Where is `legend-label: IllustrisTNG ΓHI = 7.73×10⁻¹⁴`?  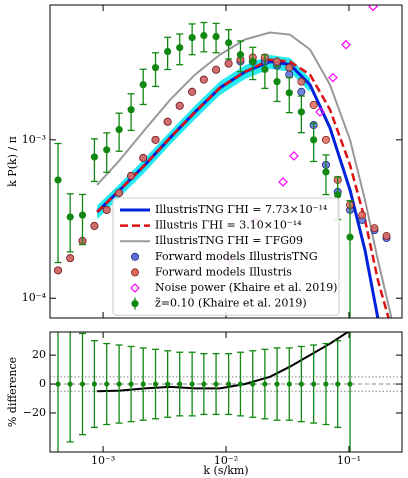 legend-label: IllustrisTNG ΓHI = 7.73×10⁻¹⁴ is located at coordinates (241, 209).